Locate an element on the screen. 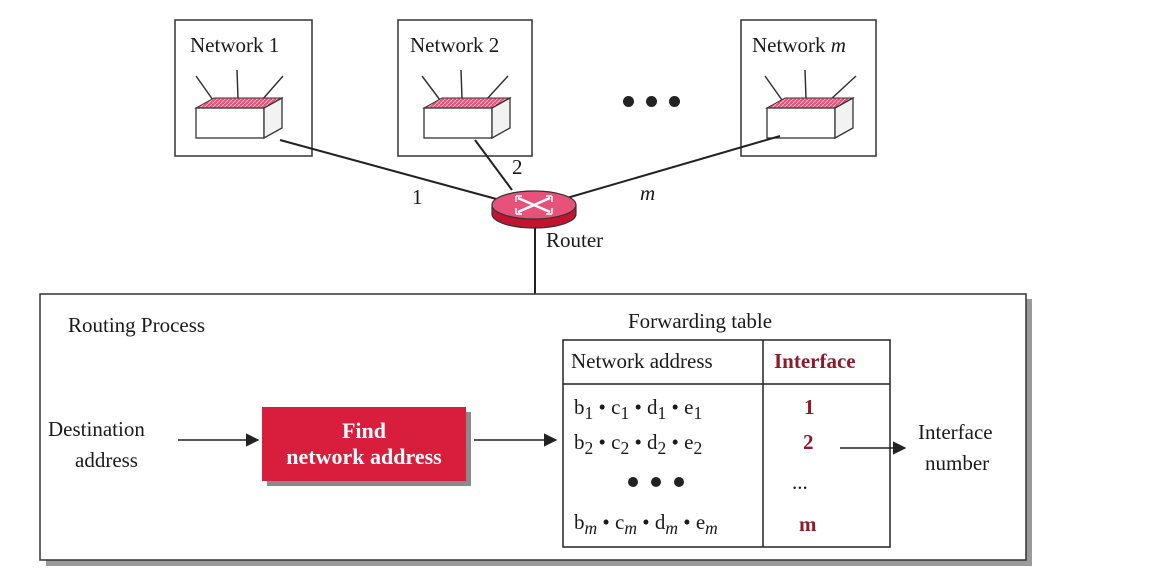 The height and width of the screenshot is (584, 1162). switch-1-icon is located at coordinates (239, 104).